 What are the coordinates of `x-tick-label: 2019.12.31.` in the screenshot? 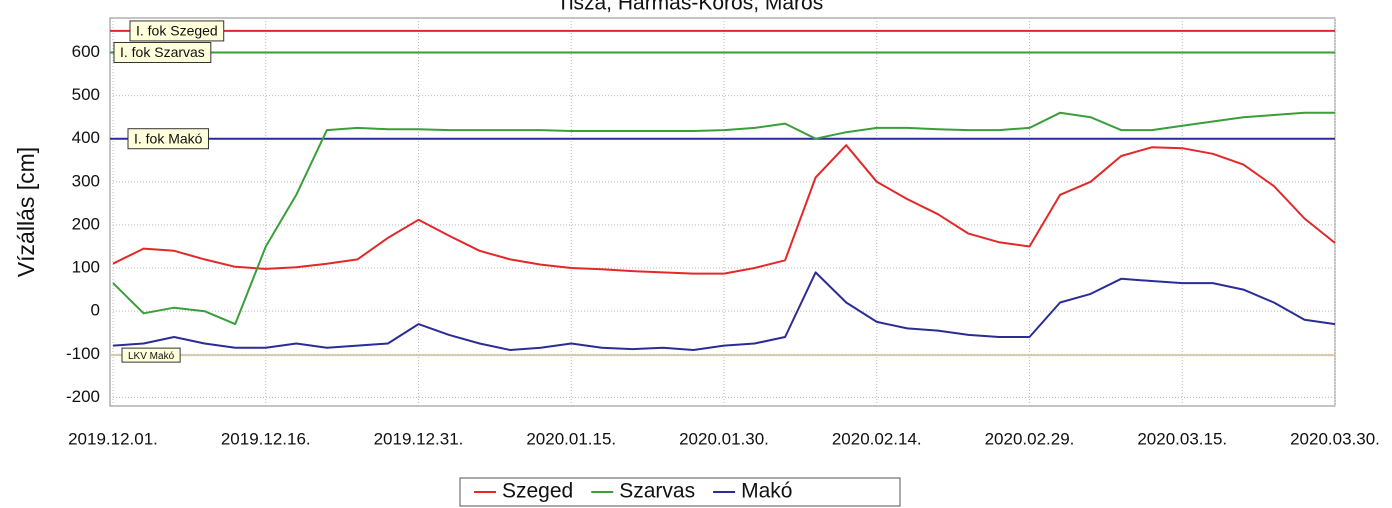 It's located at (419, 438).